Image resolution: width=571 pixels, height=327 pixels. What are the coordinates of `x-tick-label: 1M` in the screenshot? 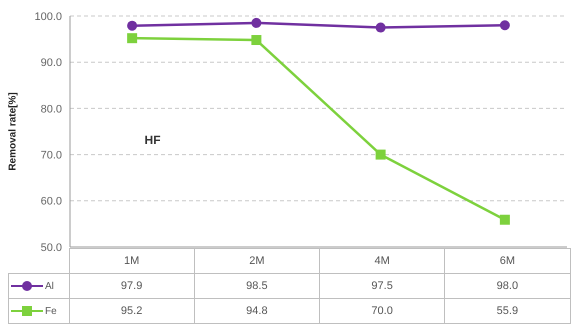 It's located at (131, 261).